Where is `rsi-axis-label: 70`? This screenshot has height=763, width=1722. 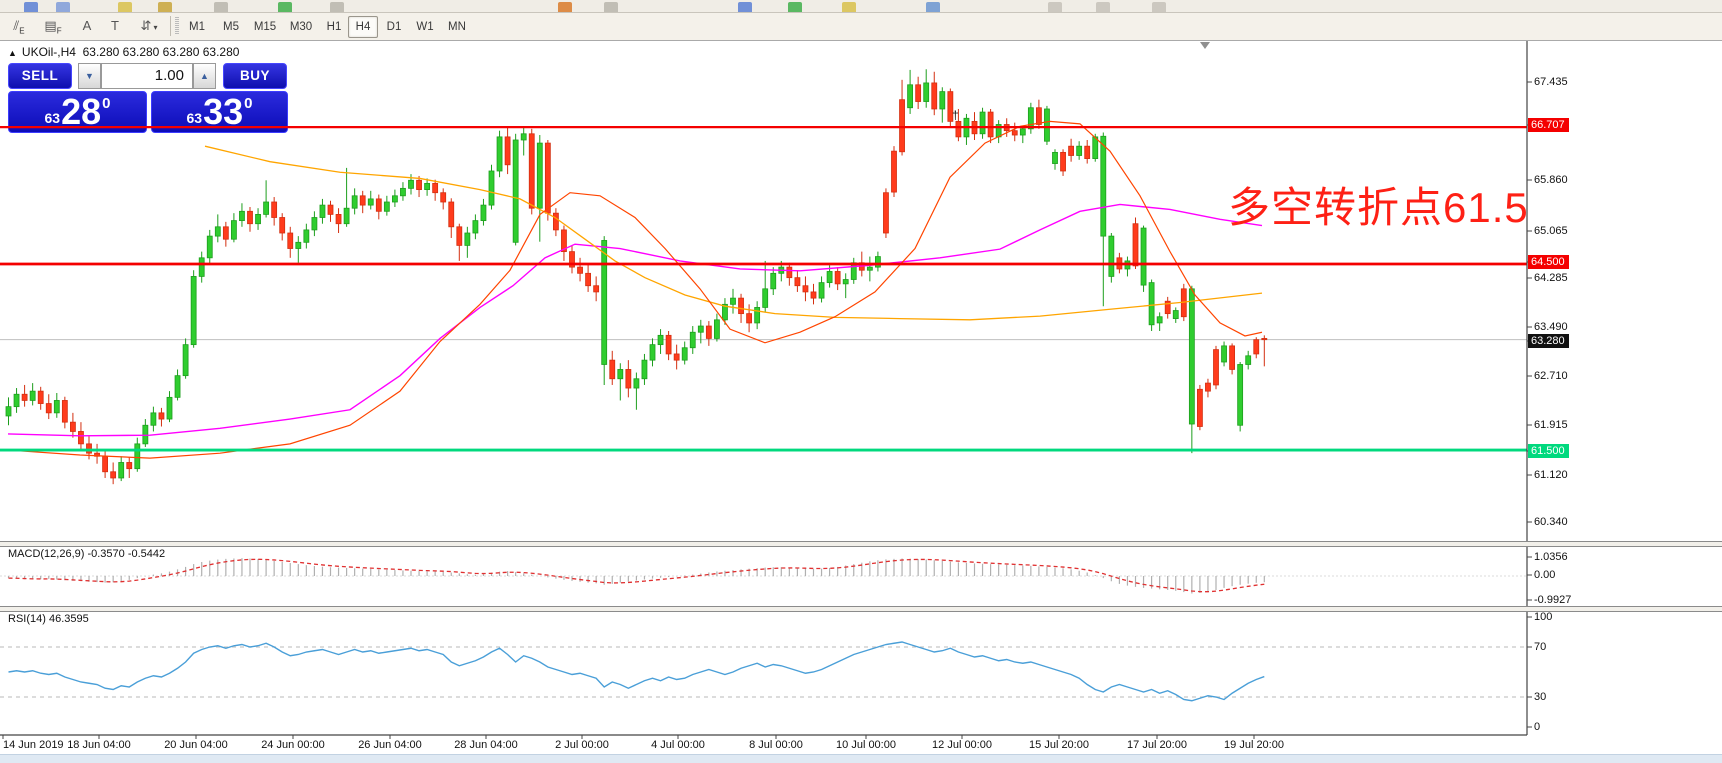
rsi-axis-label: 70 is located at coordinates (1540, 647).